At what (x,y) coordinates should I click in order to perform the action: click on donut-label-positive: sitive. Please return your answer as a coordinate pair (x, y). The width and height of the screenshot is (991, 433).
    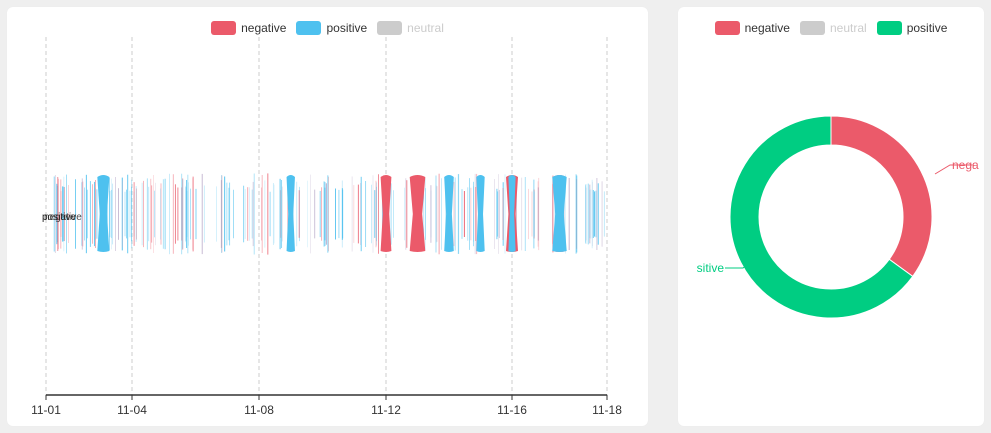
    Looking at the image, I should click on (711, 268).